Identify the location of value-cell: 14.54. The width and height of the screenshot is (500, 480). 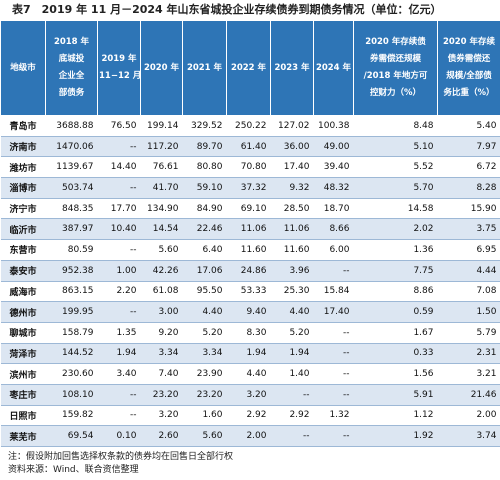
(161, 229).